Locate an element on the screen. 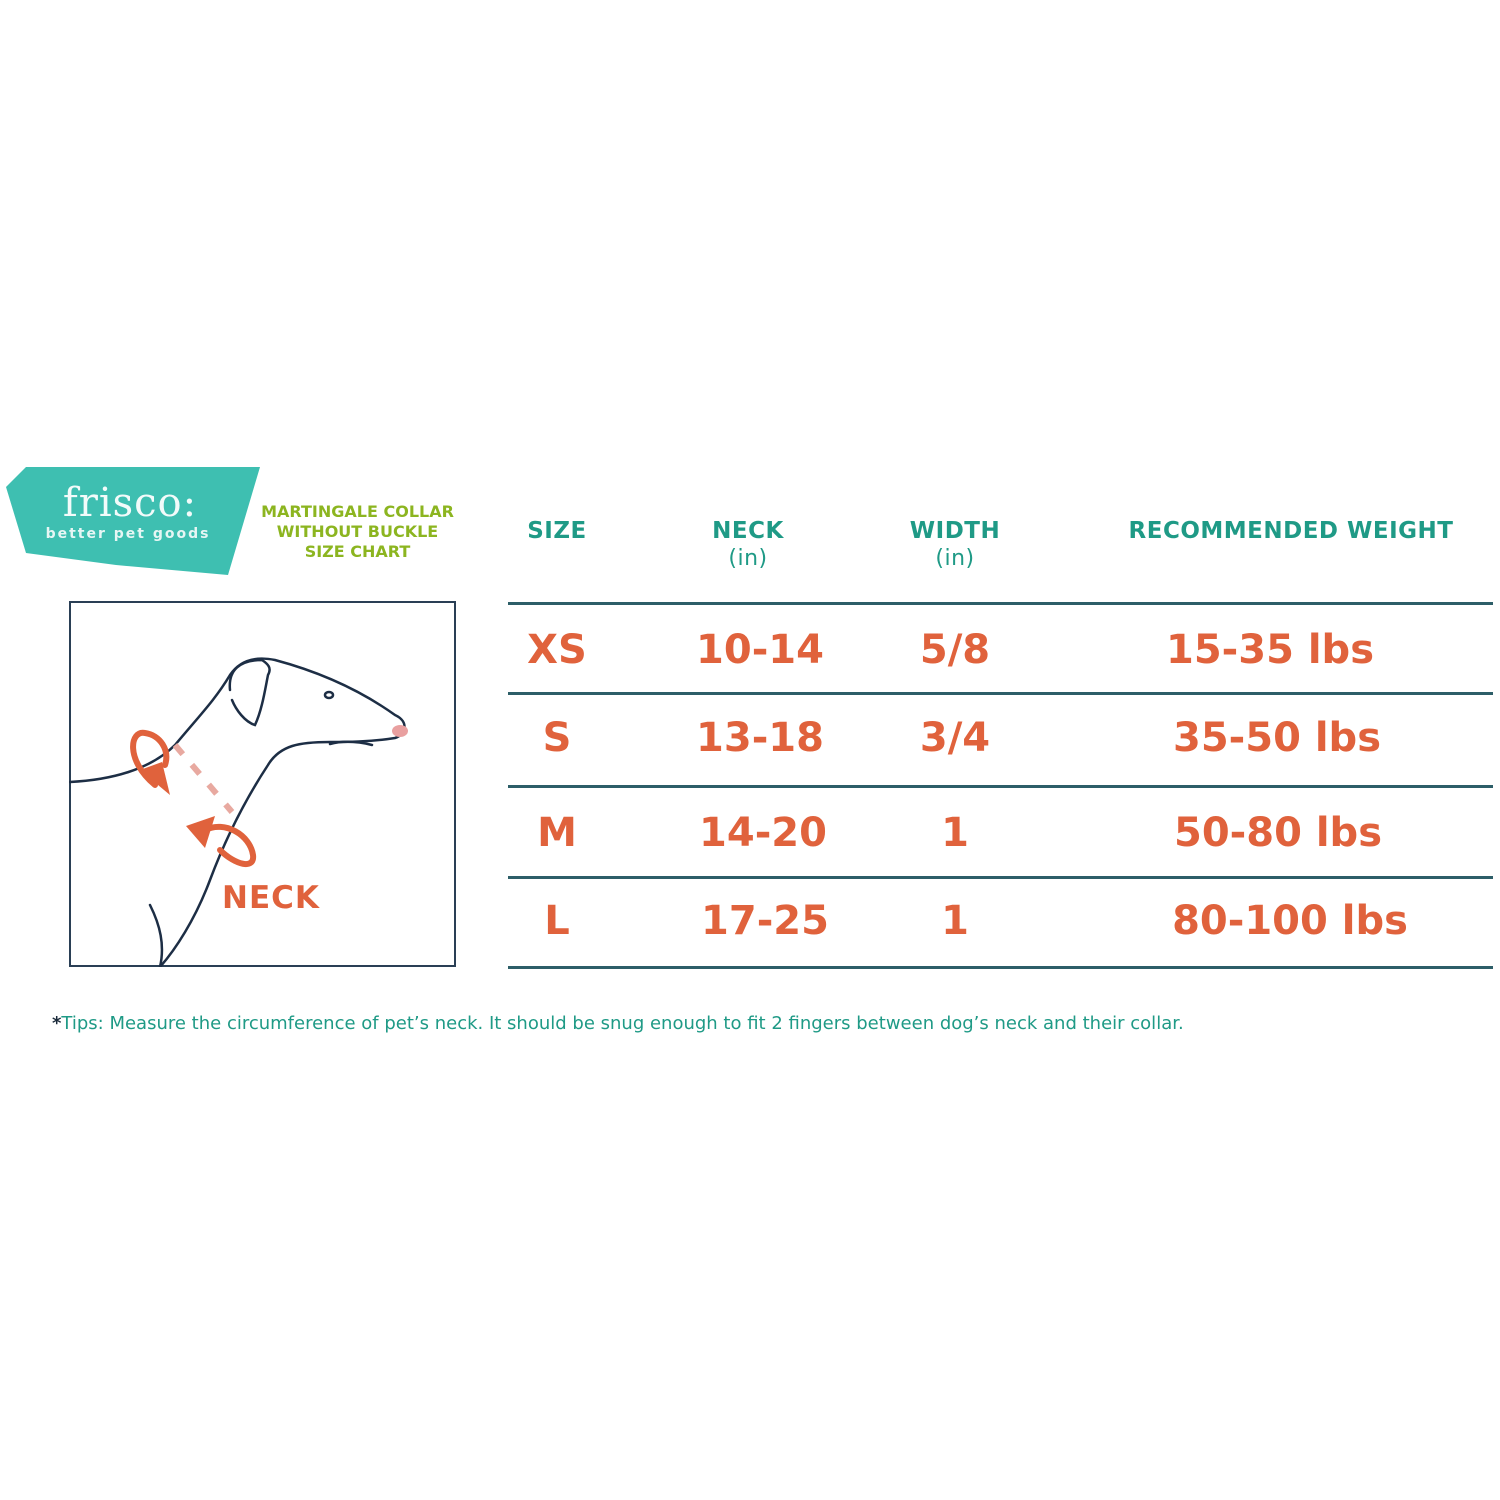 The width and height of the screenshot is (1500, 1500). cell-neck: 14-20 is located at coordinates (763, 833).